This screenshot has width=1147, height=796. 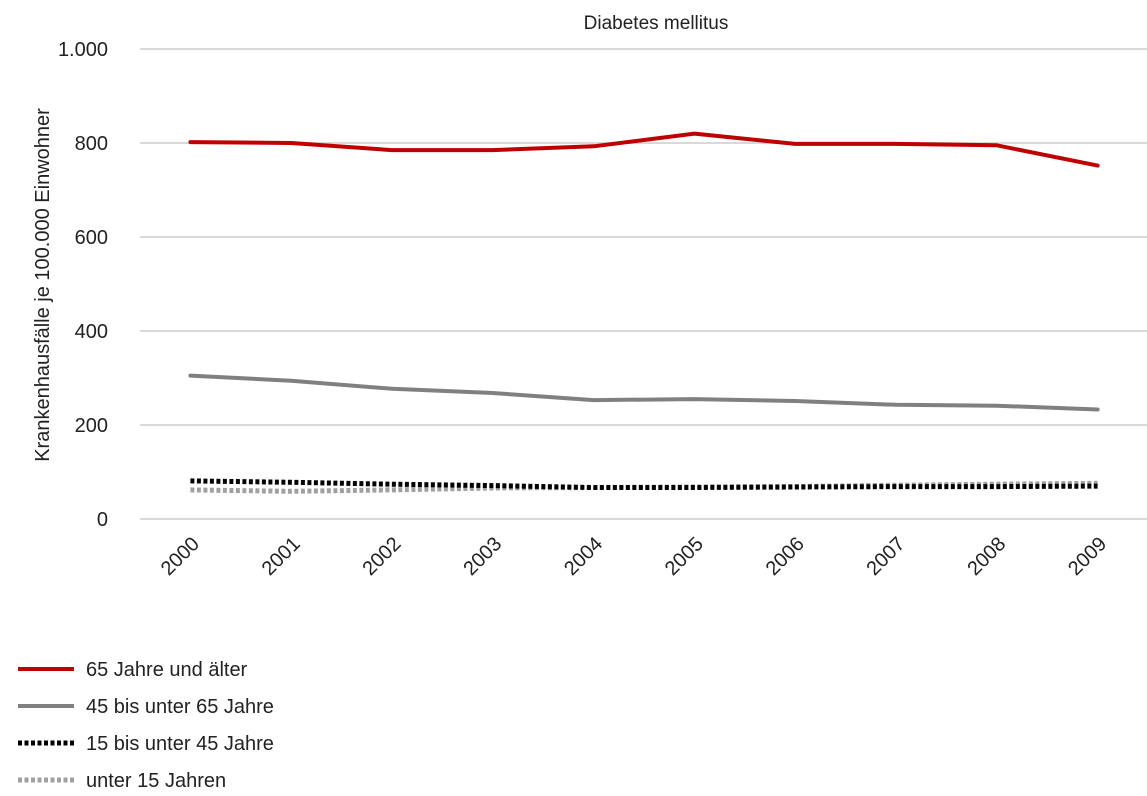 What do you see at coordinates (684, 556) in the screenshot?
I see `x-tick-label: 2005` at bounding box center [684, 556].